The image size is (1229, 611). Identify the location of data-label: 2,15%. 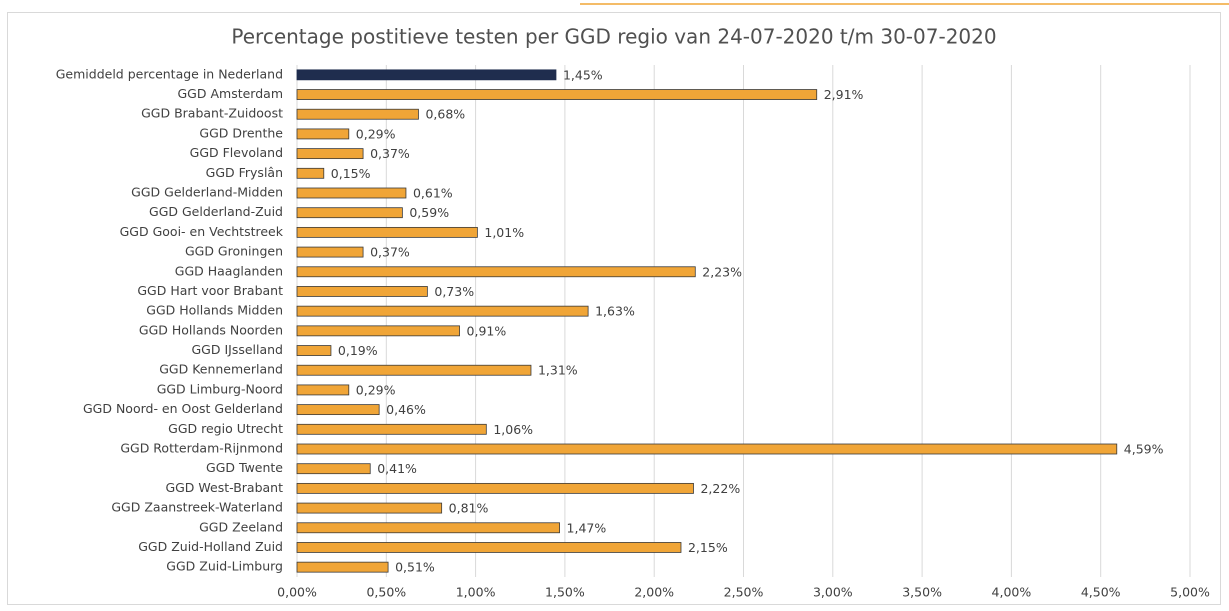
(708, 547).